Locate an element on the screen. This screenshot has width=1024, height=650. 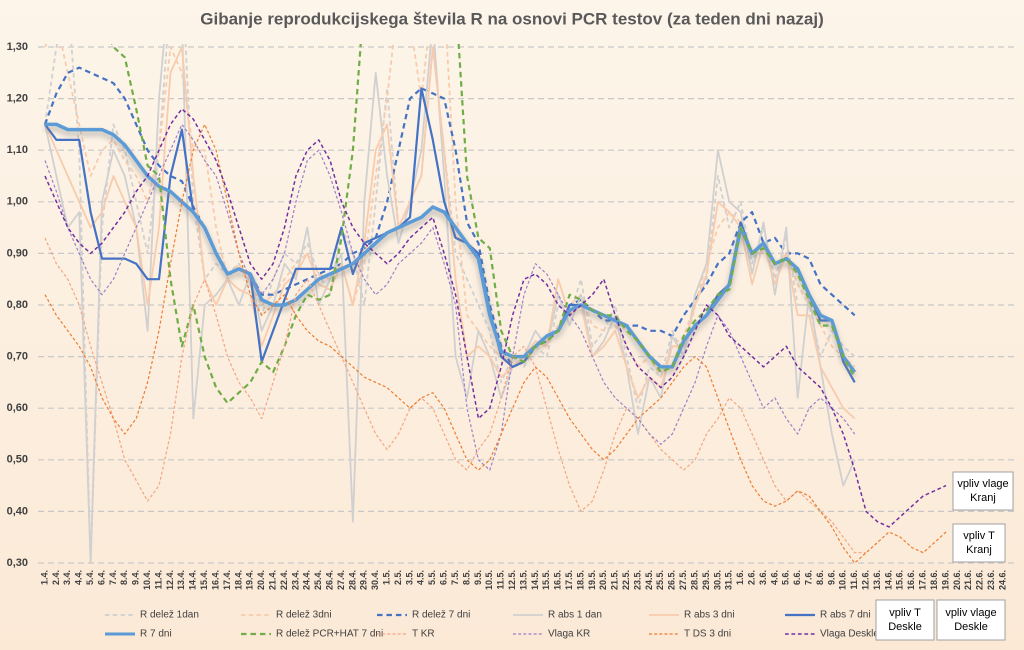
y-tick-label: 0,50 is located at coordinates (17, 460).